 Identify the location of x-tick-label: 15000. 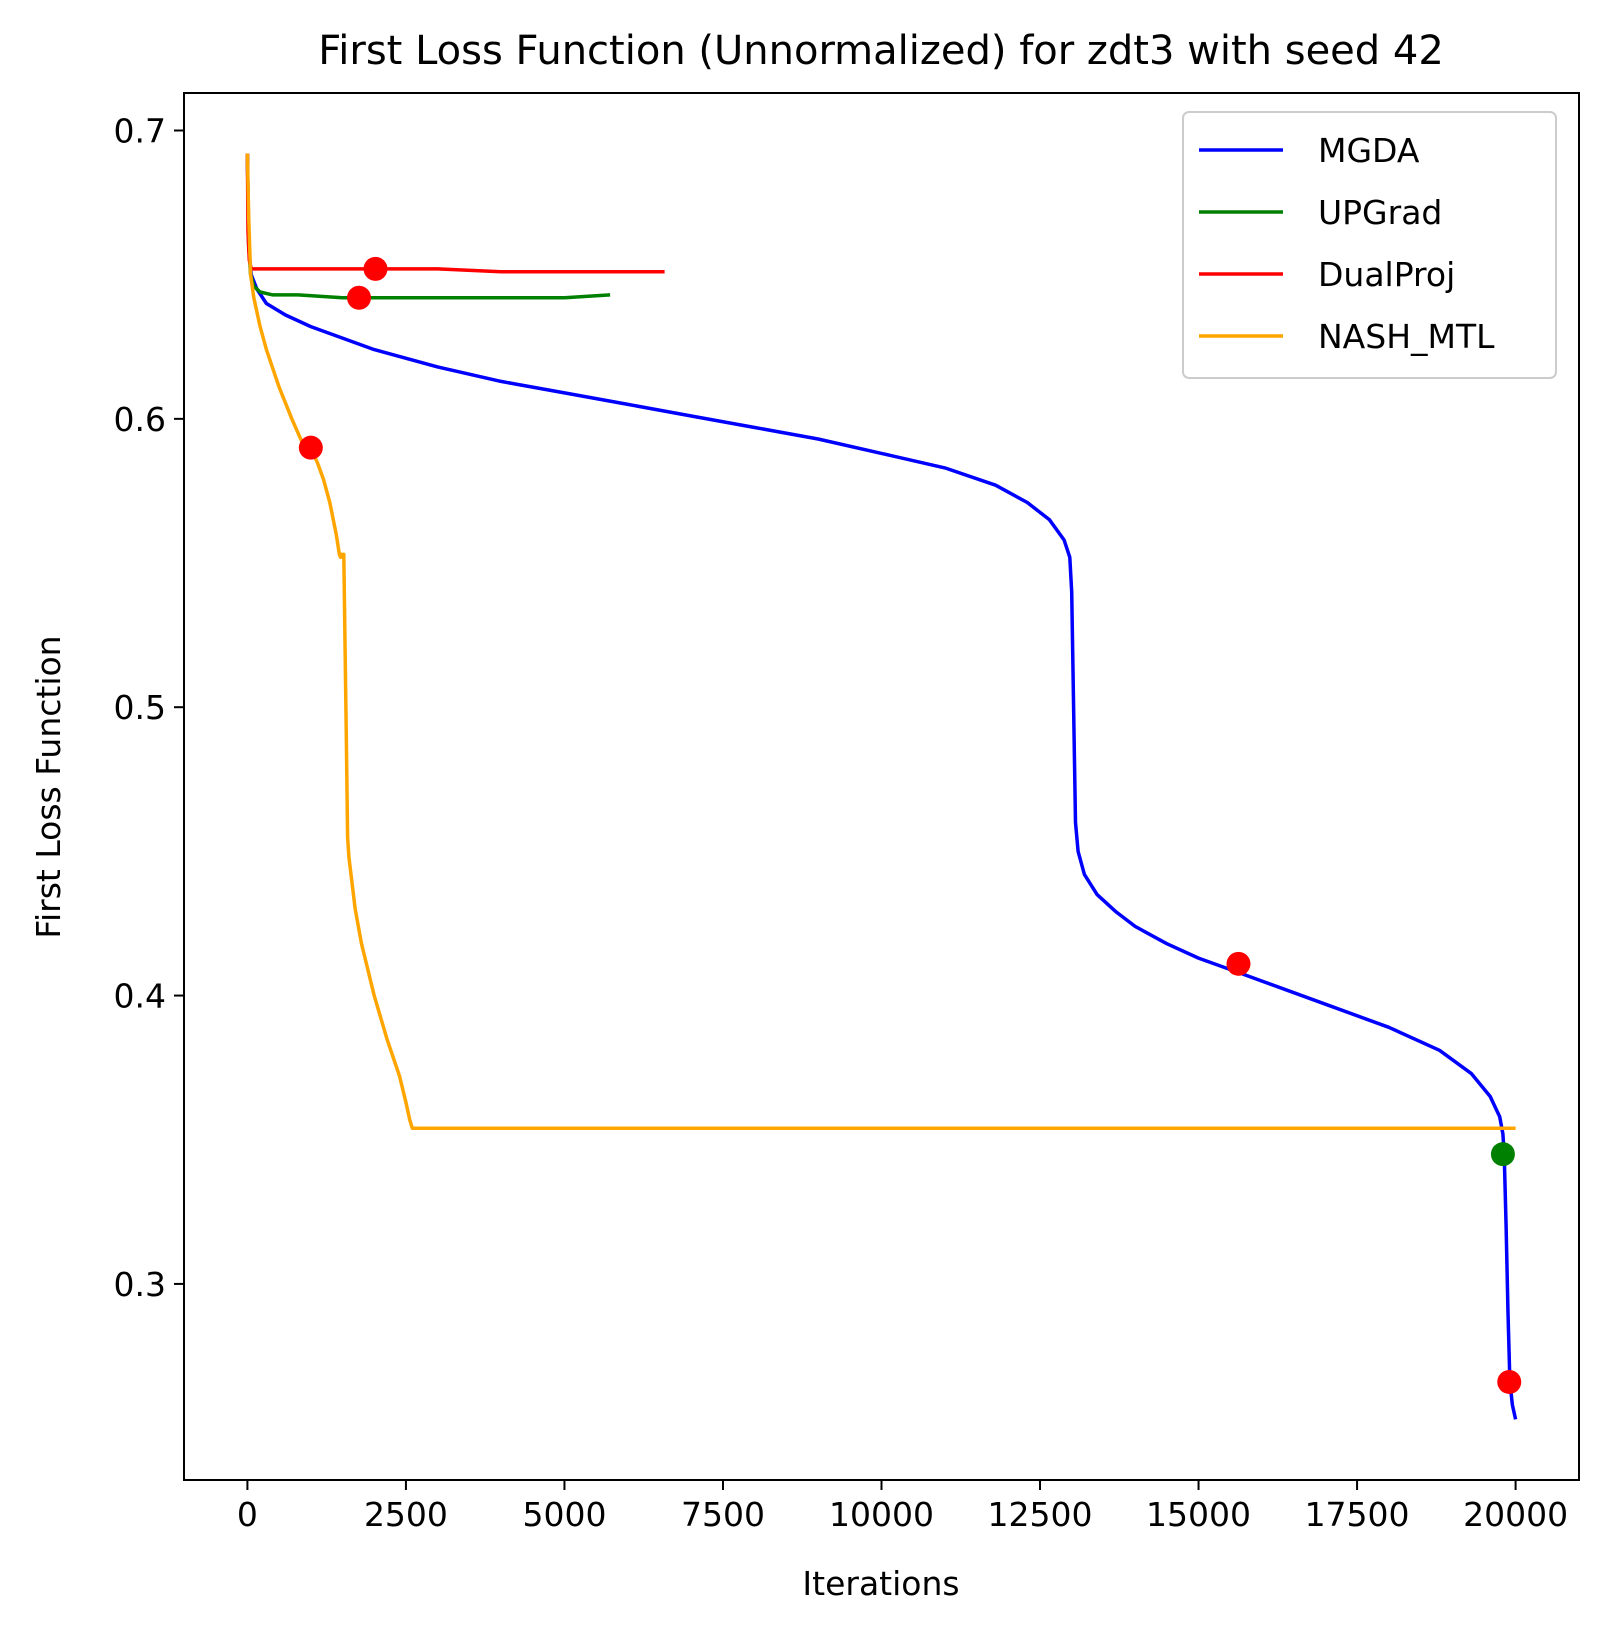
(1198, 1514).